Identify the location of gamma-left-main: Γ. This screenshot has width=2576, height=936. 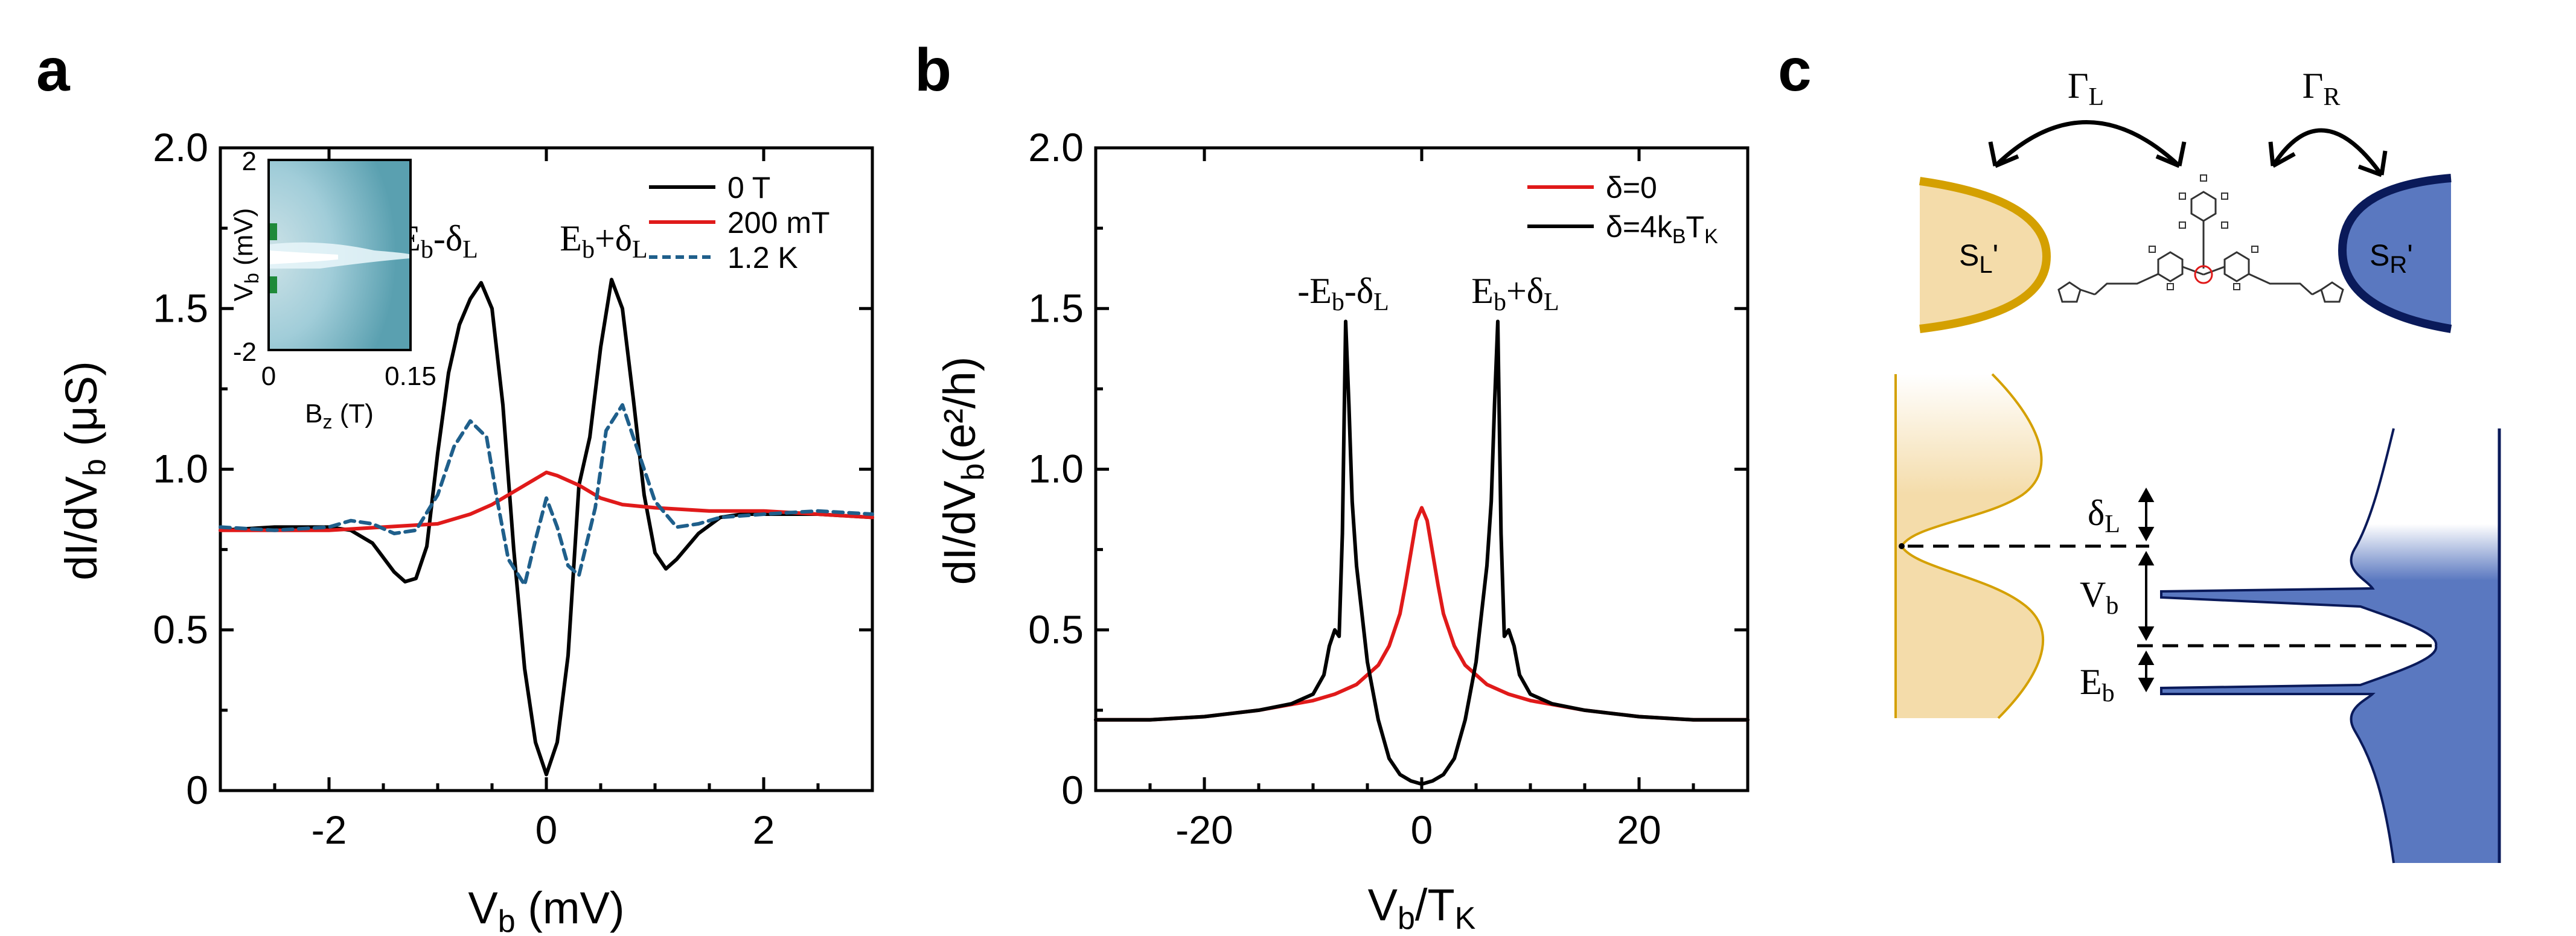
(2079, 86).